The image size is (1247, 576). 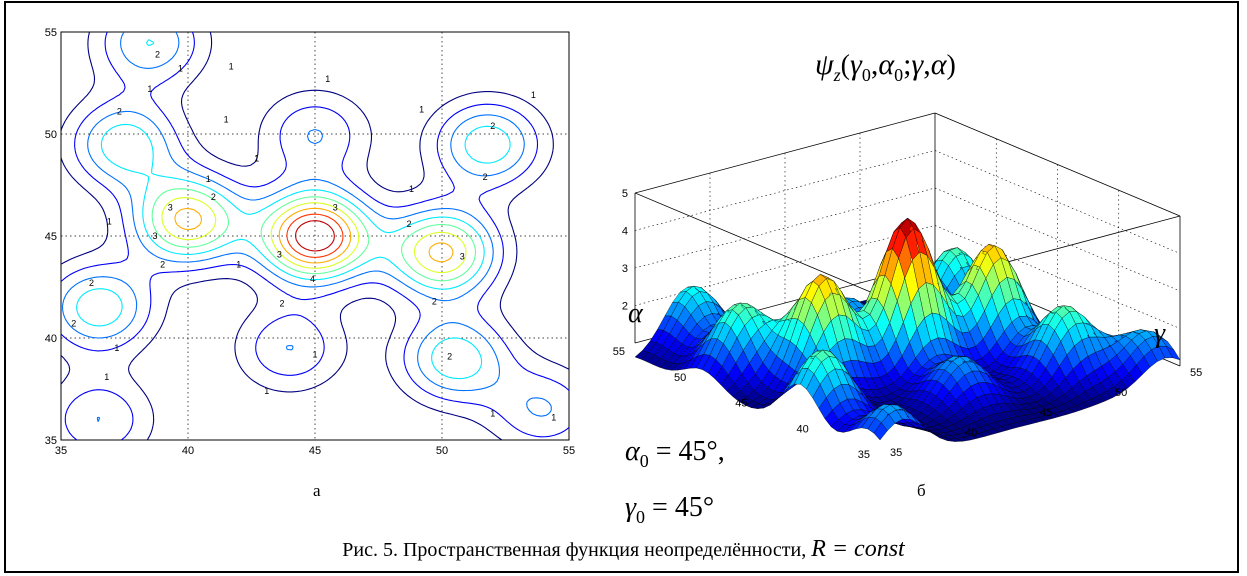 I want to click on y-tick-label: 45, so click(x=51, y=237).